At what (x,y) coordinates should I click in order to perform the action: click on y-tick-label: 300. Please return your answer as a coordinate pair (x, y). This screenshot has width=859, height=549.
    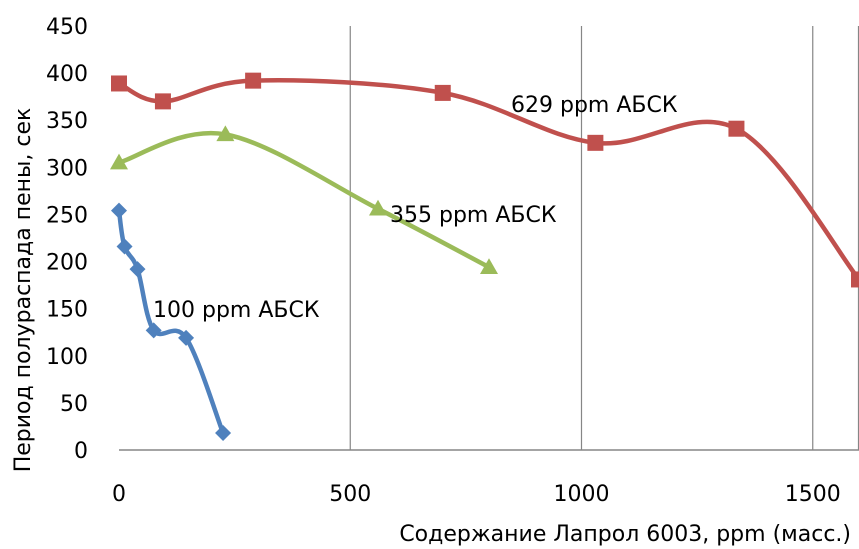
    Looking at the image, I should click on (67, 168).